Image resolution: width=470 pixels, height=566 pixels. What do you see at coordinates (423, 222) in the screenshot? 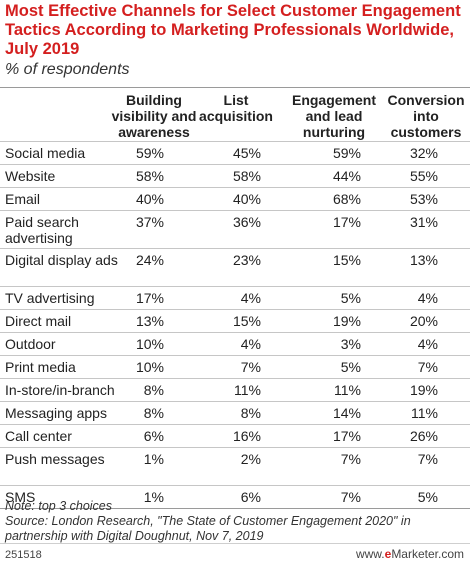
I see `table-cell: 31%` at bounding box center [423, 222].